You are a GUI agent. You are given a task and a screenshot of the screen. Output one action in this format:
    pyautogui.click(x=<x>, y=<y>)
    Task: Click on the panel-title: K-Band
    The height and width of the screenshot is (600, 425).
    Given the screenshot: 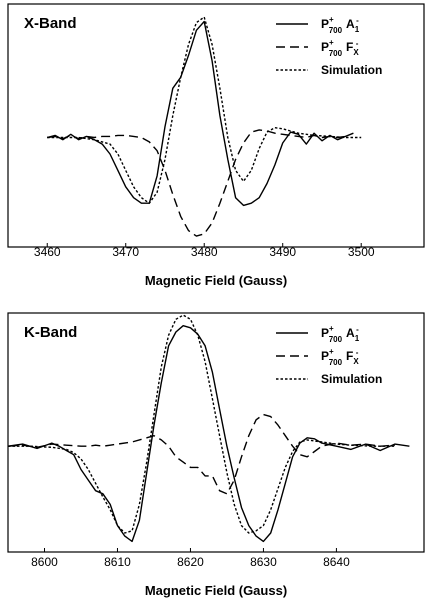 What is the action you would take?
    pyautogui.click(x=50, y=332)
    